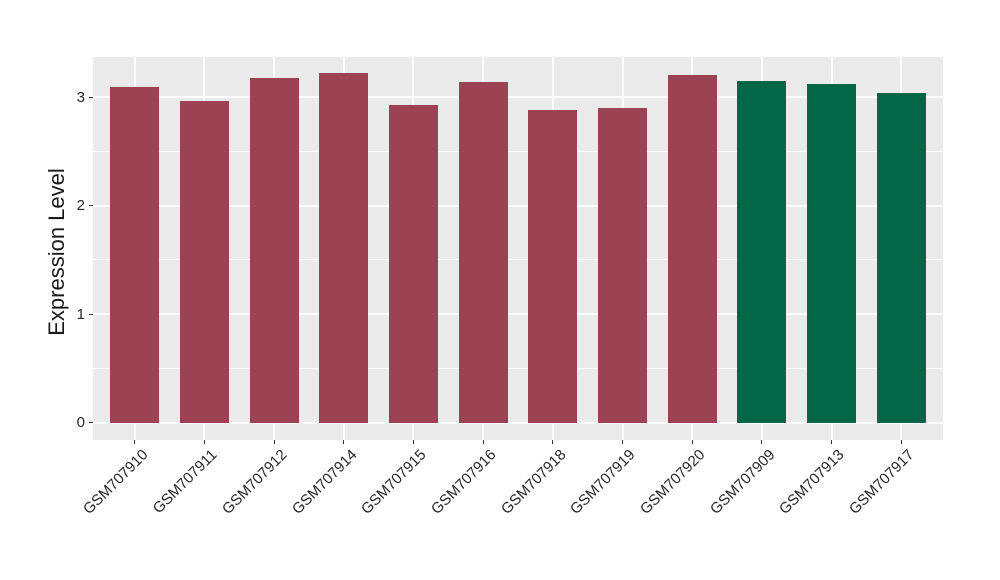 The width and height of the screenshot is (1000, 580). Describe the element at coordinates (672, 482) in the screenshot. I see `x-tick-label: GSM707920` at that location.